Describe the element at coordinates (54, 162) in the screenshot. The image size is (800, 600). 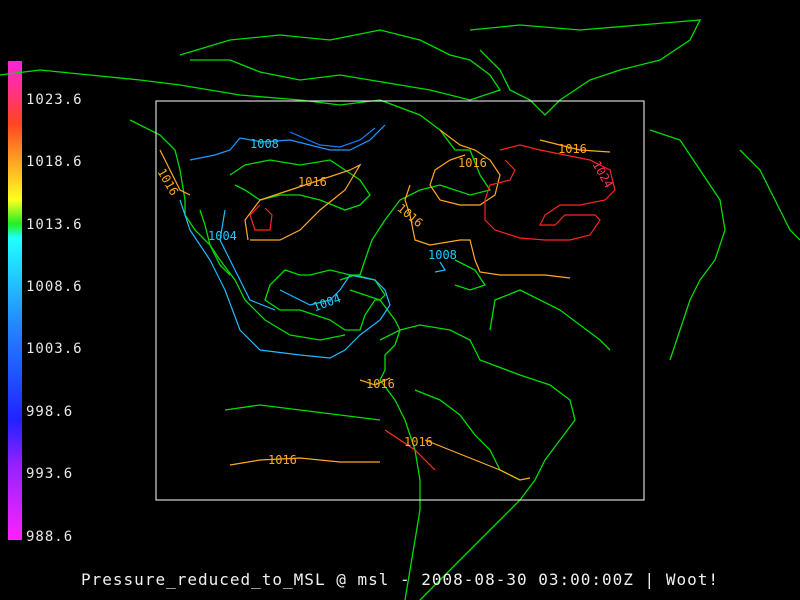
I see `colorbar-label: 1018.6` at that location.